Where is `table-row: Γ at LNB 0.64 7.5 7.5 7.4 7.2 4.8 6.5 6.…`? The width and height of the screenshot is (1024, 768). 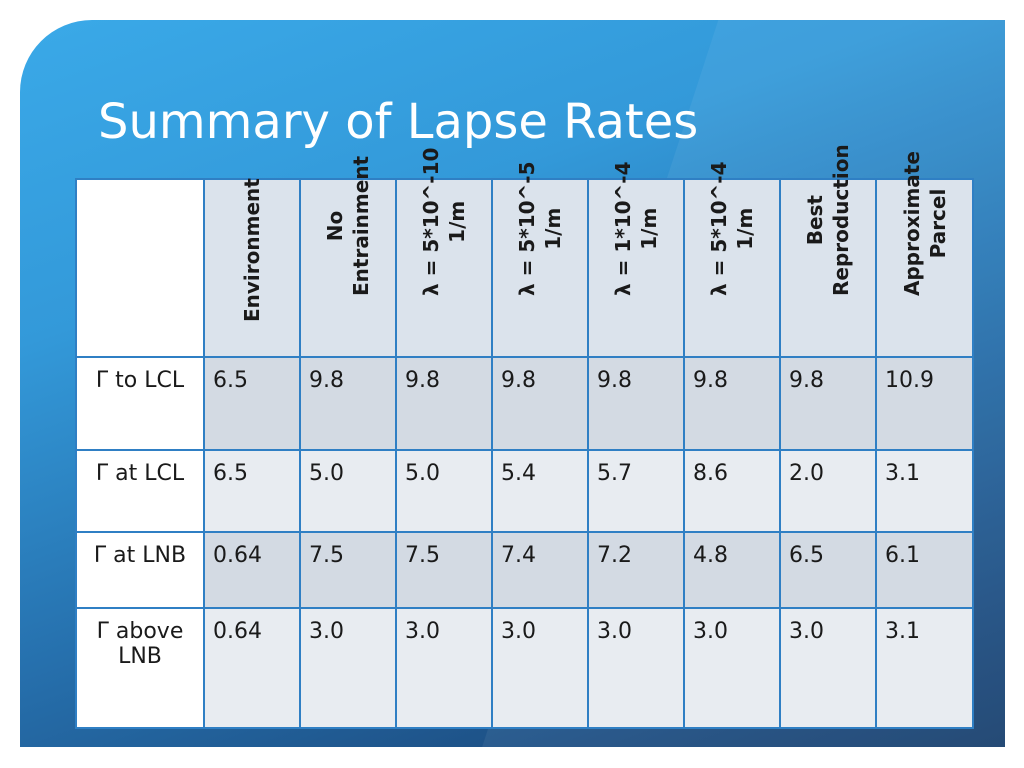 table-row: Γ at LNB 0.64 7.5 7.5 7.4 7.2 4.8 6.5 6.… is located at coordinates (524, 570).